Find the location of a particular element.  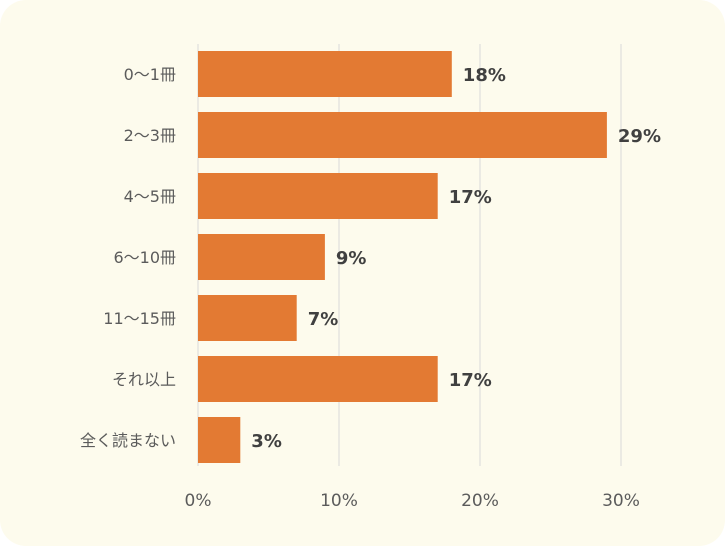

category-label: 0〜1冊 is located at coordinates (150, 74).